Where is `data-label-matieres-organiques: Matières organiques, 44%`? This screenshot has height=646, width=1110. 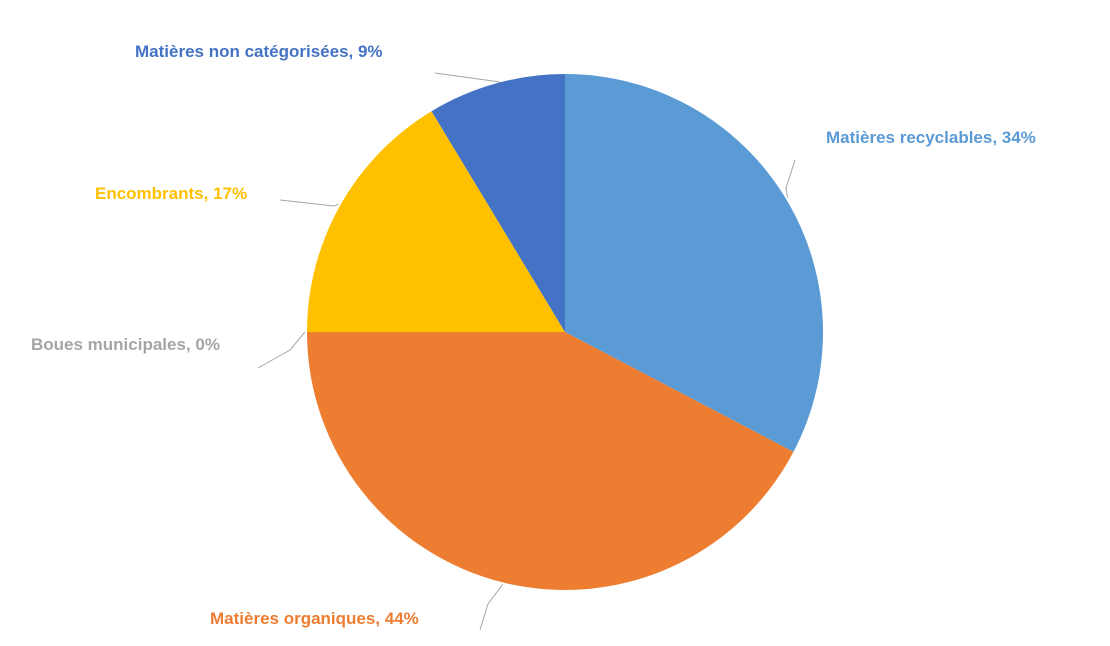
data-label-matieres-organiques: Matières organiques, 44% is located at coordinates (314, 618).